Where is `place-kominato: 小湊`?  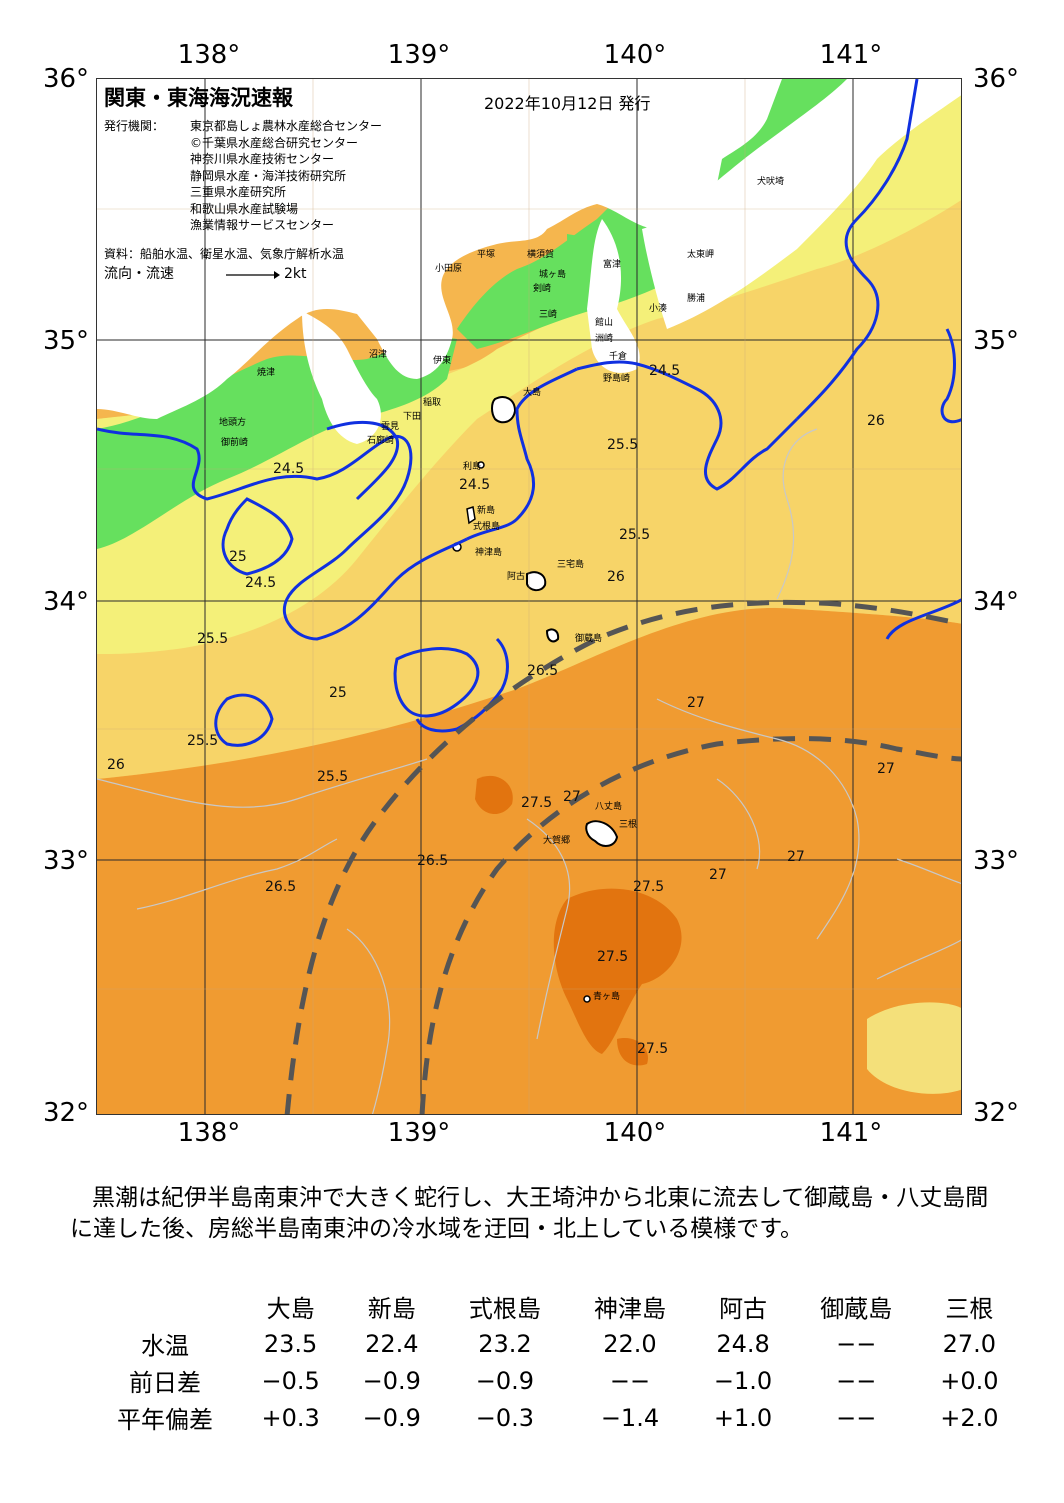 place-kominato: 小湊 is located at coordinates (658, 309).